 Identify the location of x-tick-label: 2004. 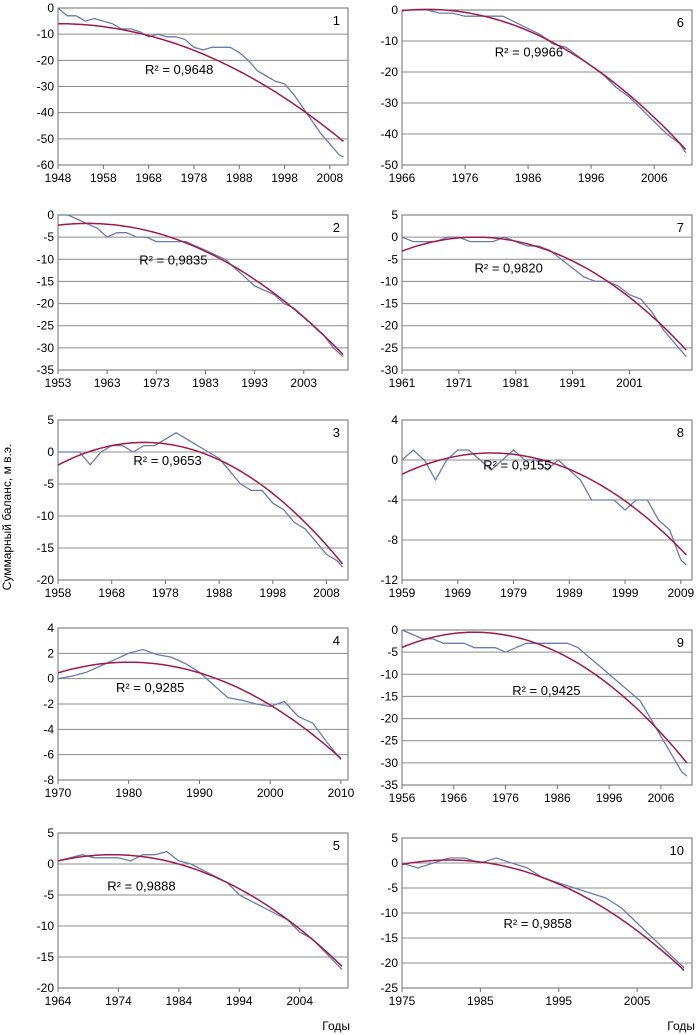
(299, 1001).